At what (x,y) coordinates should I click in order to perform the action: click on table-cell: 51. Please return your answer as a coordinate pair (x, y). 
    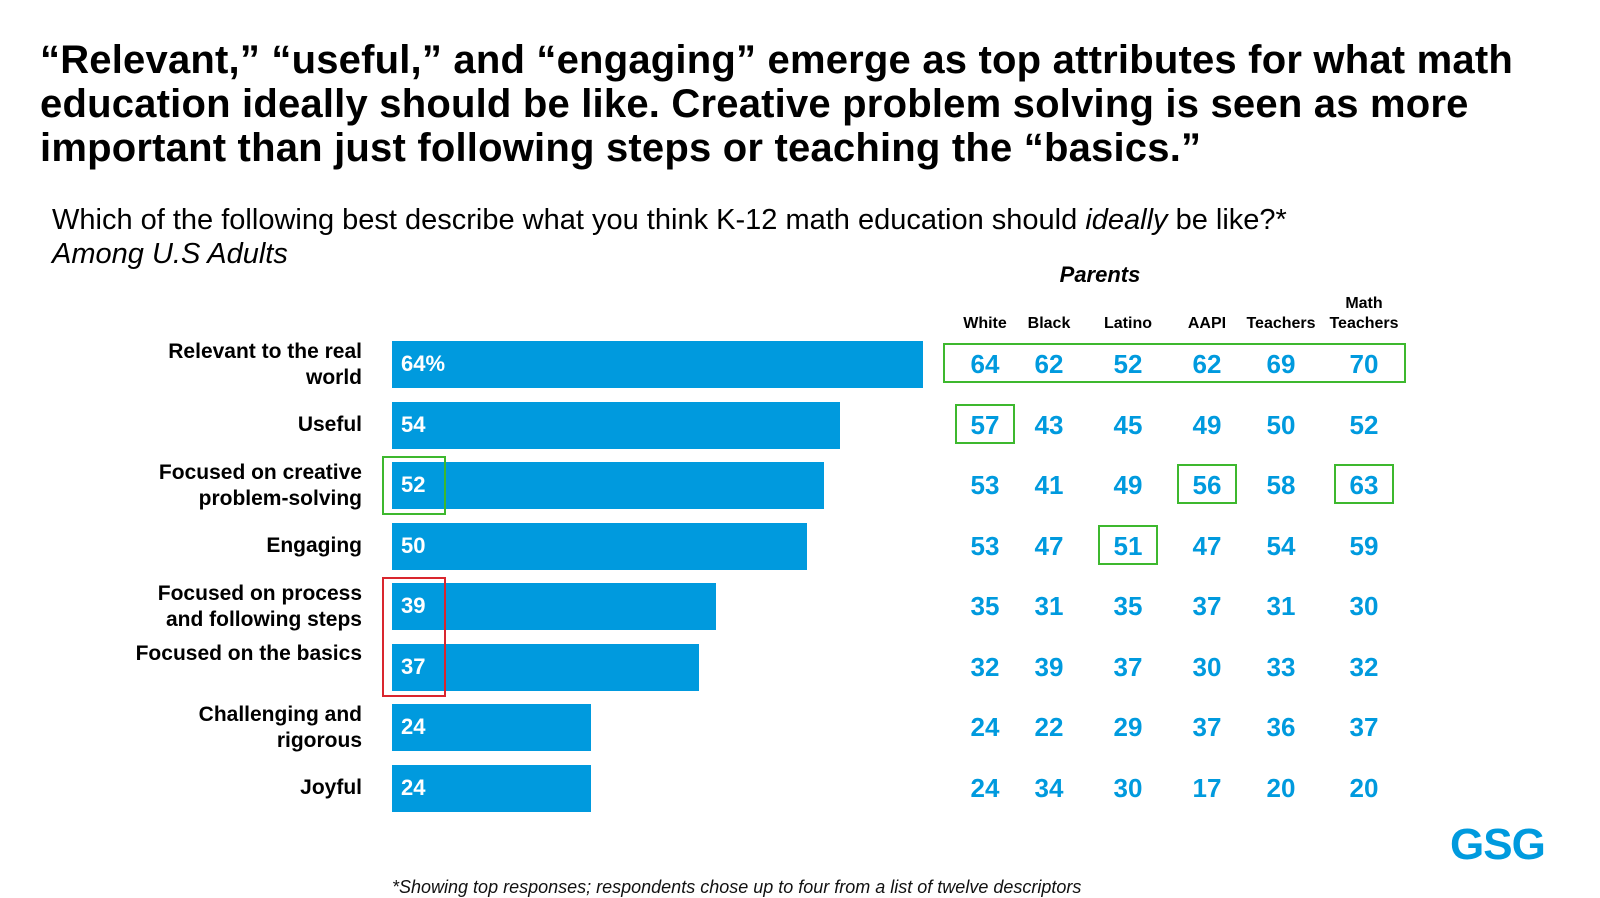
    Looking at the image, I should click on (1128, 545).